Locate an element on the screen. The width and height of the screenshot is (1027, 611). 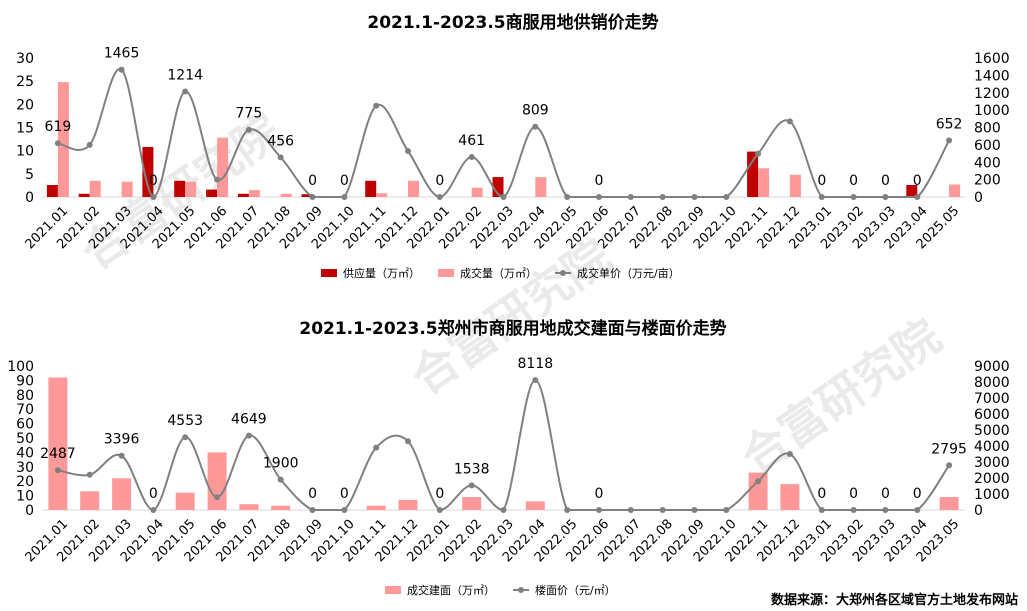
y-left-tick-label: 25 is located at coordinates (25, 82).